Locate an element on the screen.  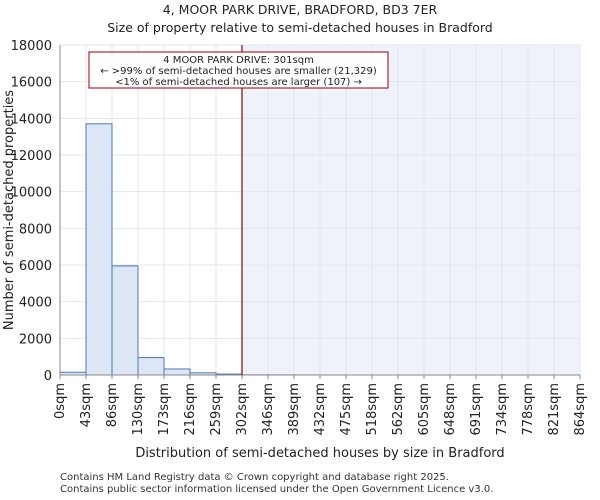
x-tick-label: 86sqm is located at coordinates (112, 405).